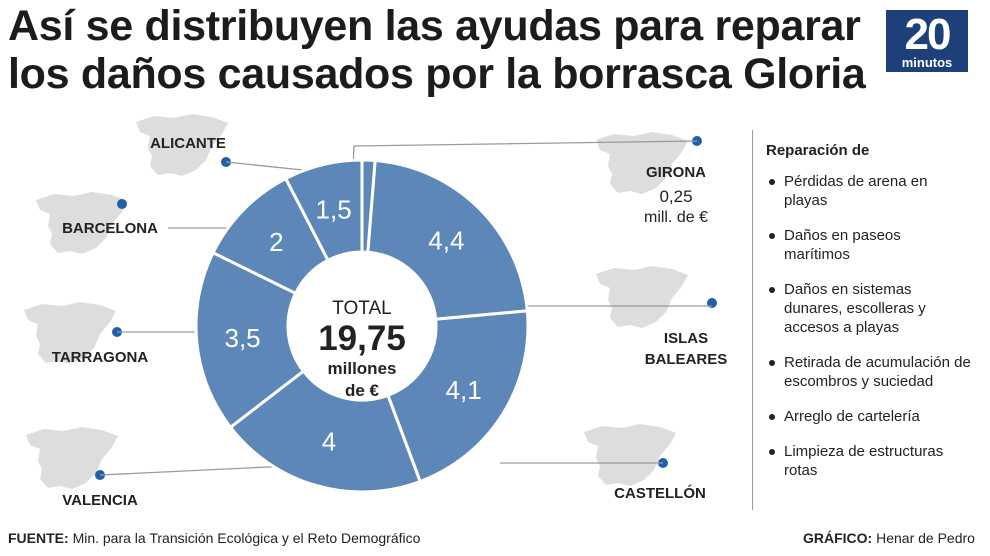 The width and height of the screenshot is (990, 556). Describe the element at coordinates (675, 196) in the screenshot. I see `girona-value: 0,25` at that location.